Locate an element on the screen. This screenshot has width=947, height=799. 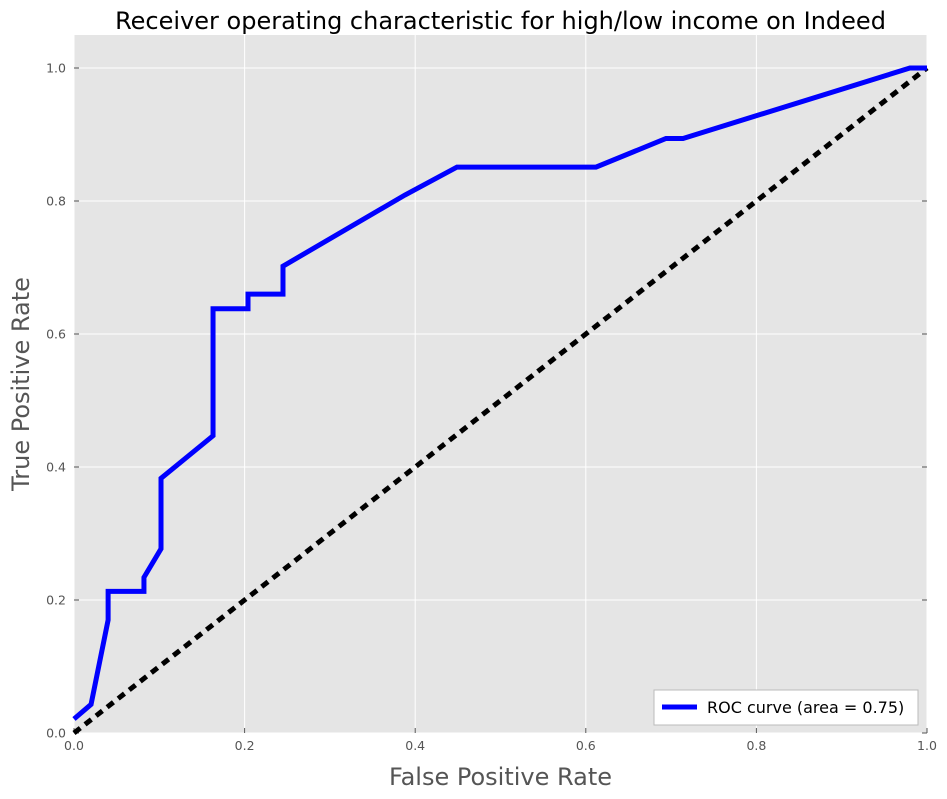
x-tick-label: 0.4 is located at coordinates (415, 745).